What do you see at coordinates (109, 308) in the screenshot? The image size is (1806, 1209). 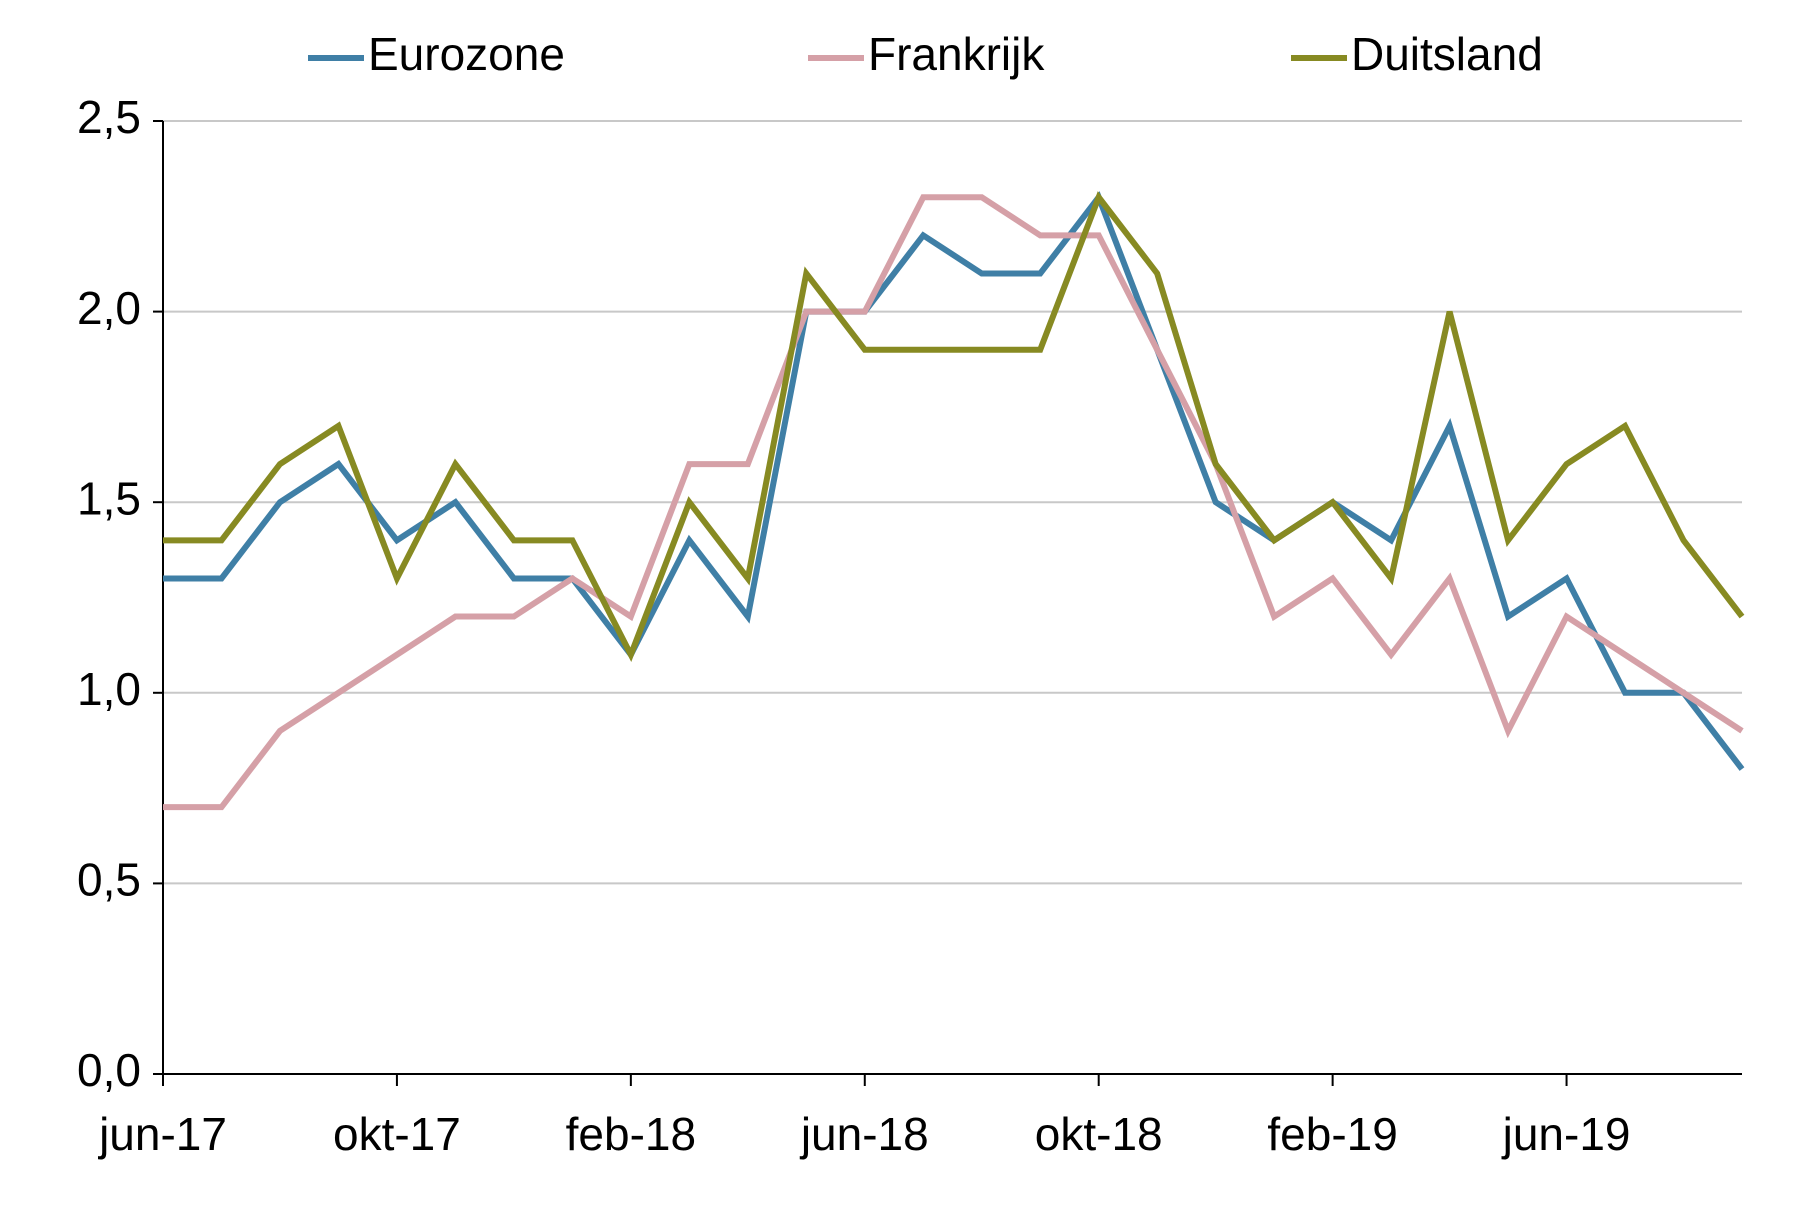 I see `y-tick-label: 2,0` at bounding box center [109, 308].